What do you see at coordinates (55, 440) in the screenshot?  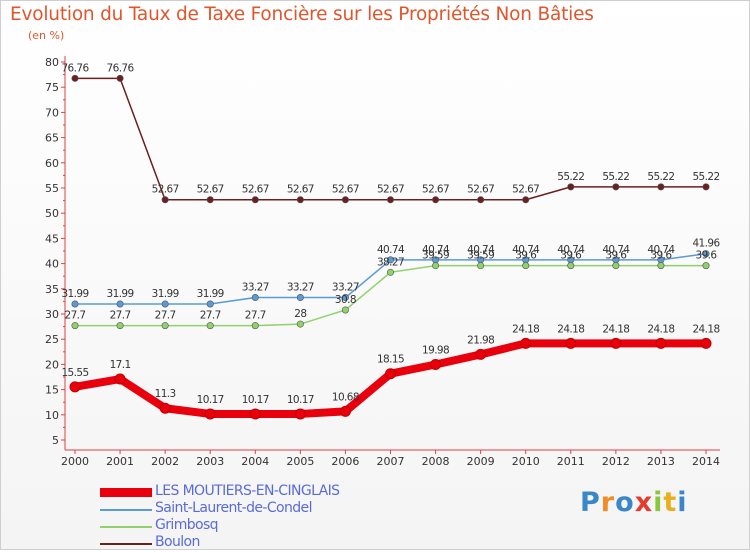 I see `y-tick-label: 5` at bounding box center [55, 440].